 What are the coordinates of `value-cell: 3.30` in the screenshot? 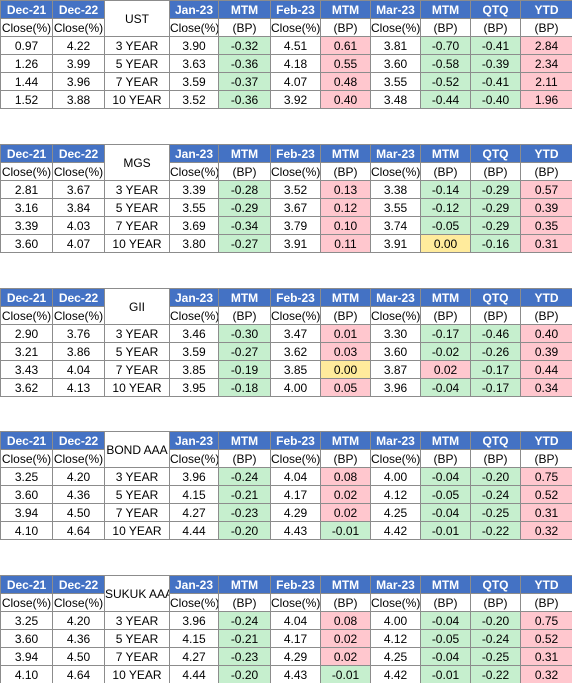 It's located at (395, 333).